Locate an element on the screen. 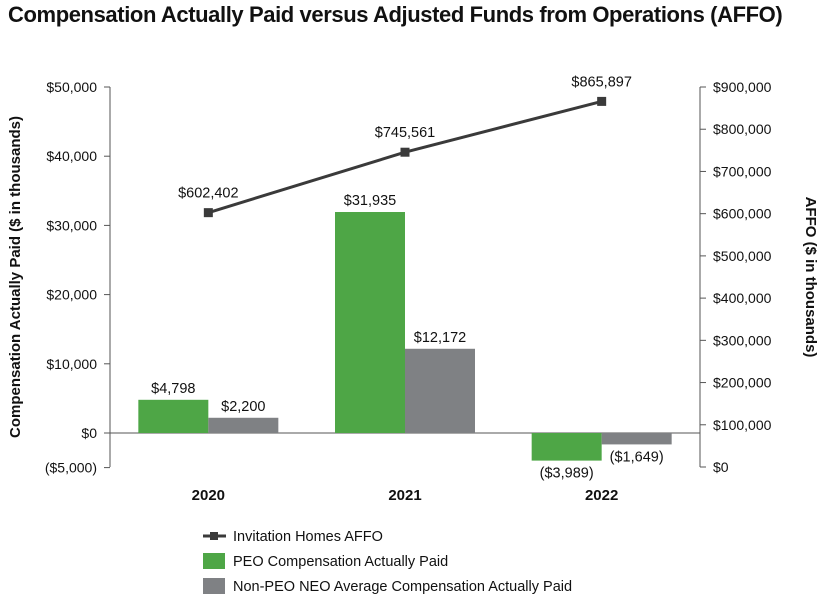  right-tick-label: $300,000 is located at coordinates (742, 340).